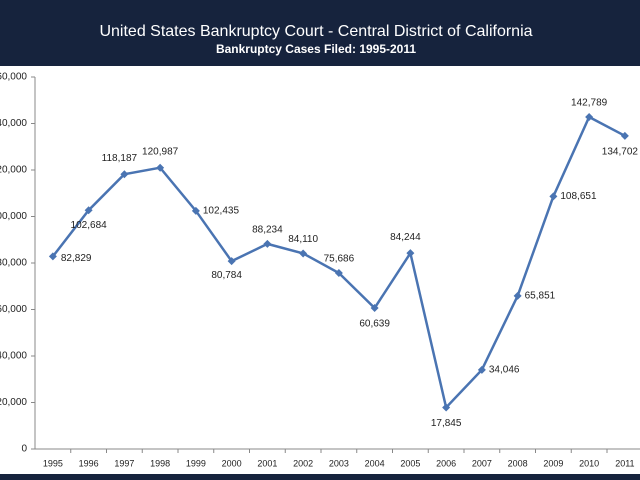 The height and width of the screenshot is (480, 640). I want to click on value-label: 88,234, so click(267, 229).